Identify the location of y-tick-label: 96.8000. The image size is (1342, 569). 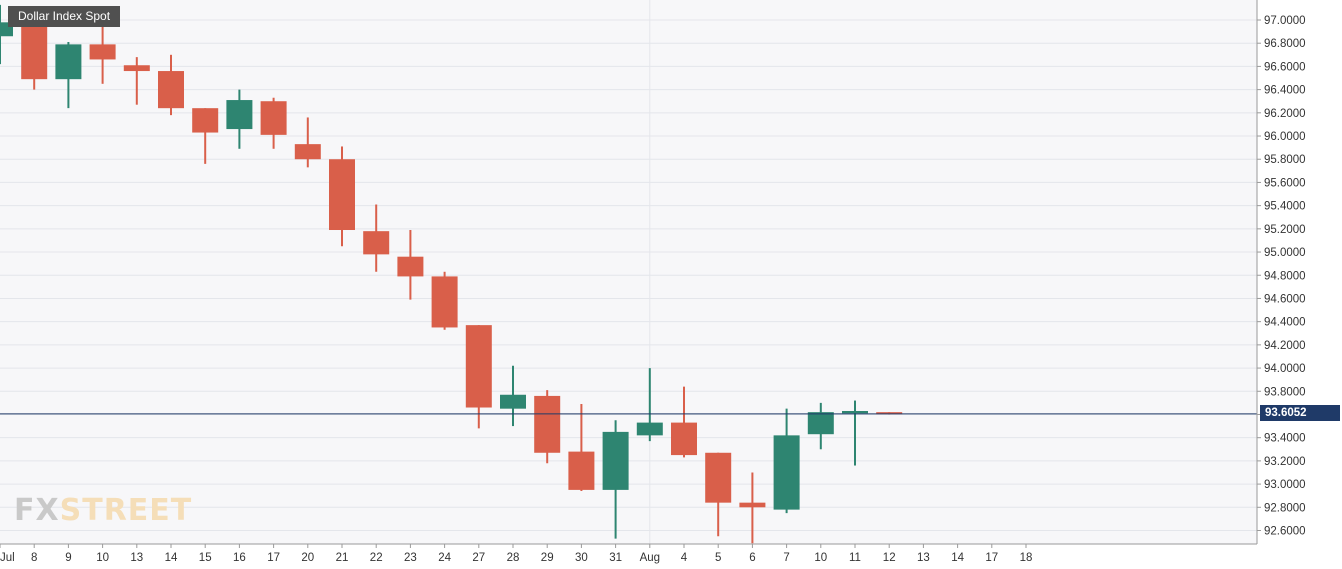
(1285, 44).